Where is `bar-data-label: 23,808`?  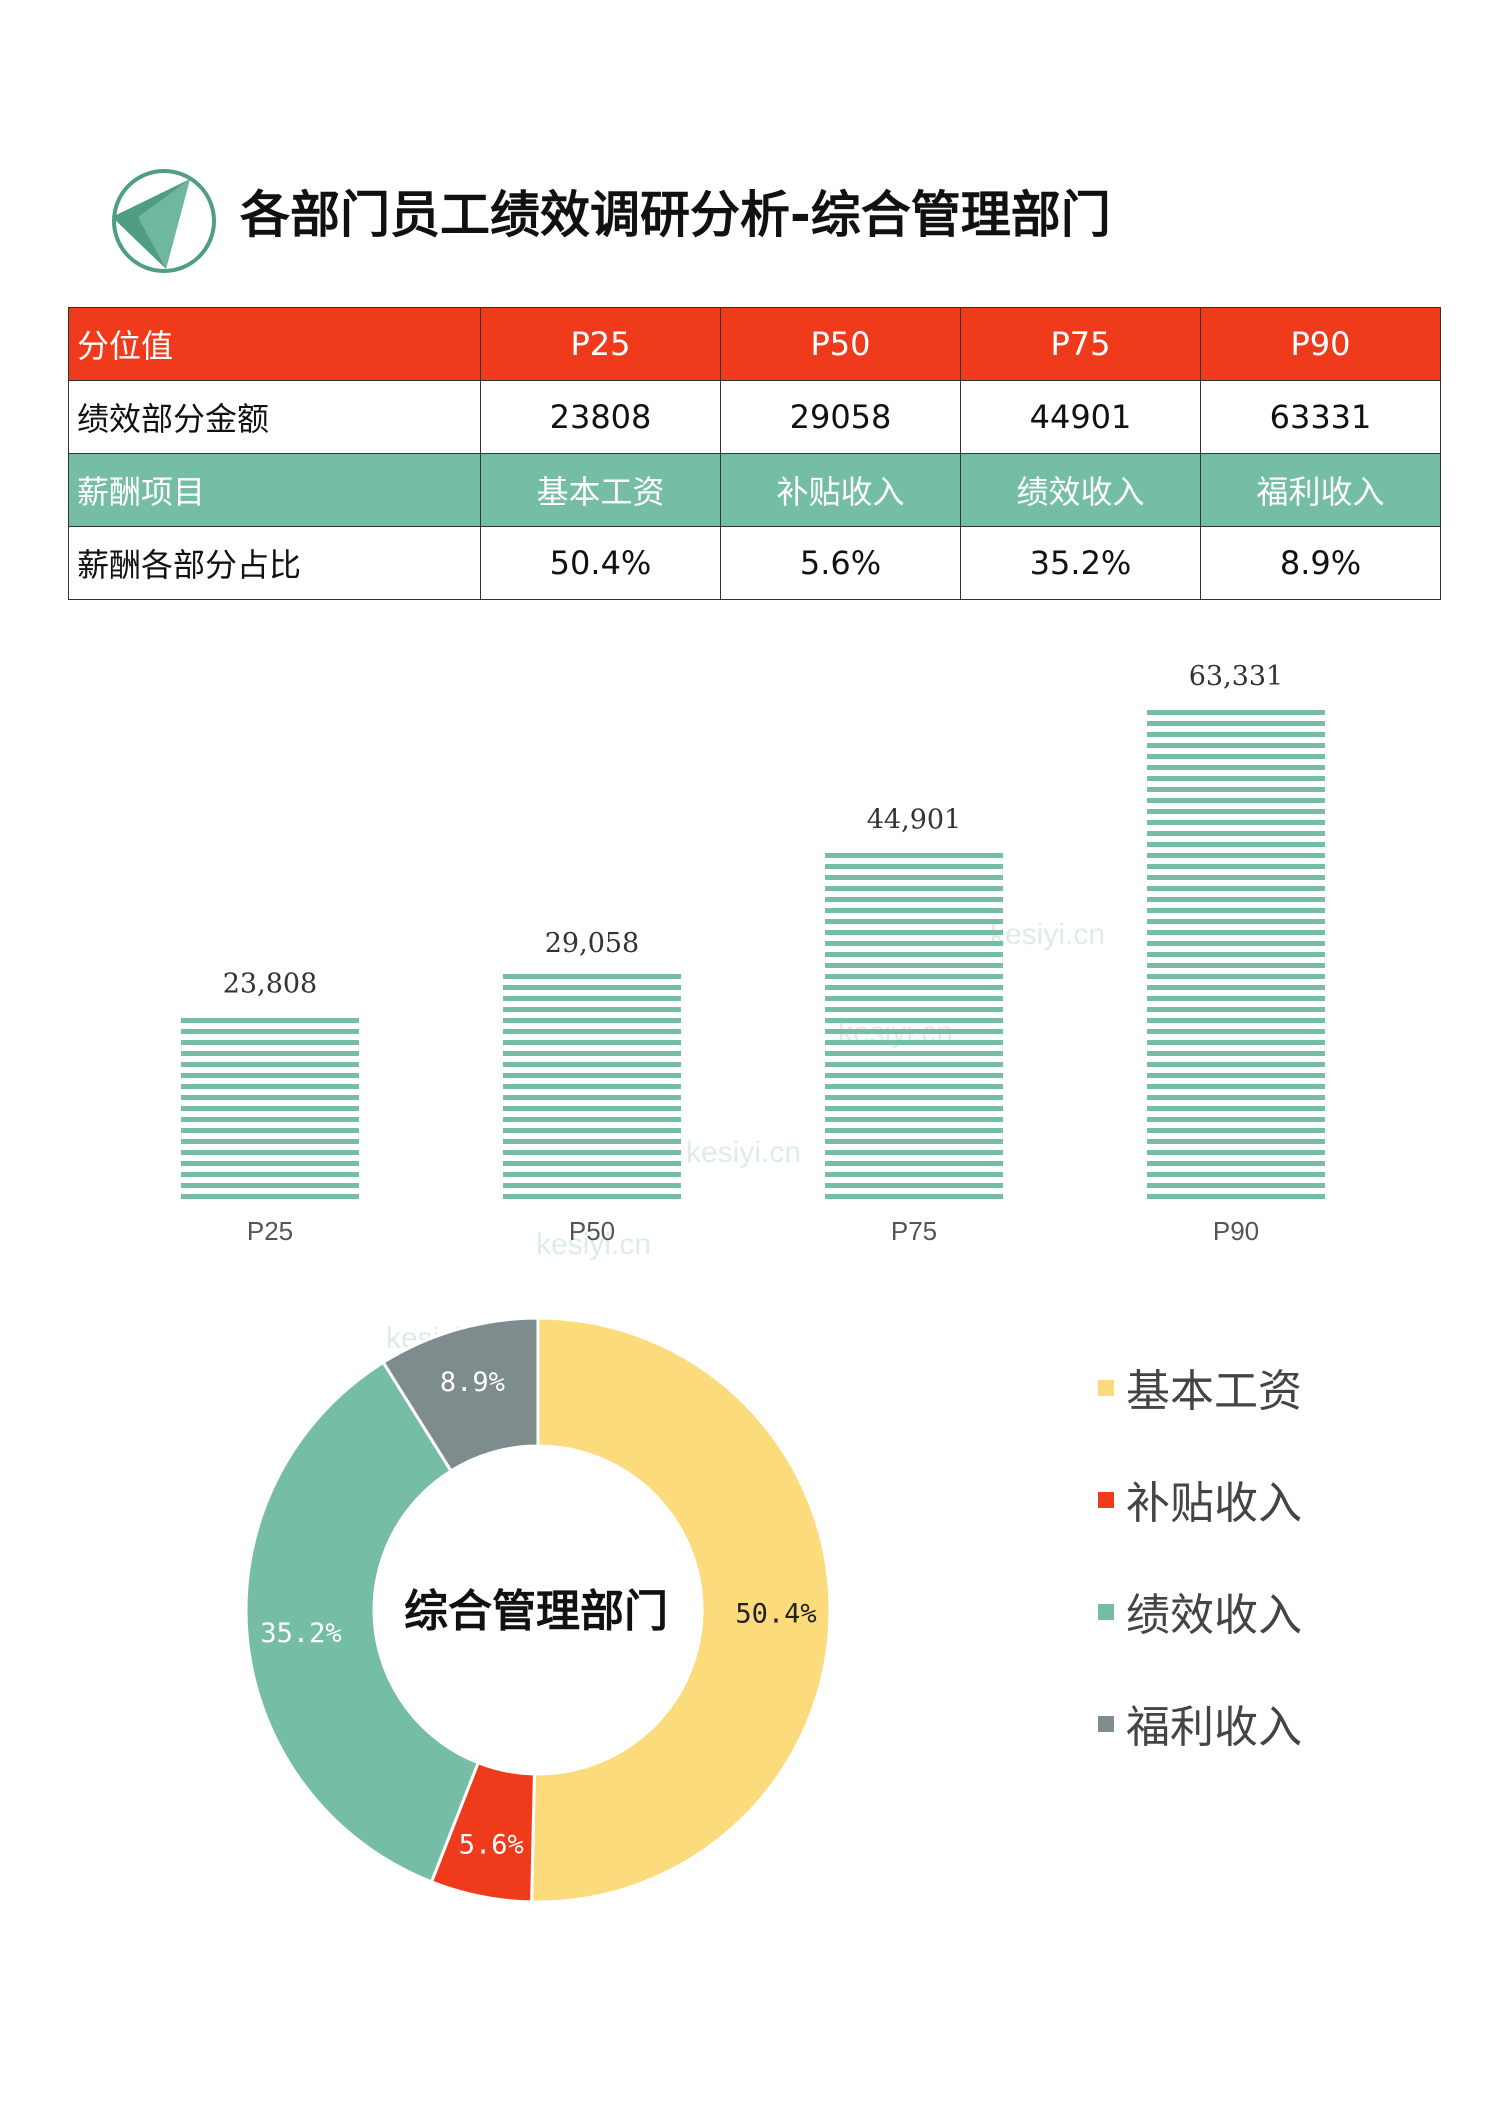
bar-data-label: 23,808 is located at coordinates (270, 984).